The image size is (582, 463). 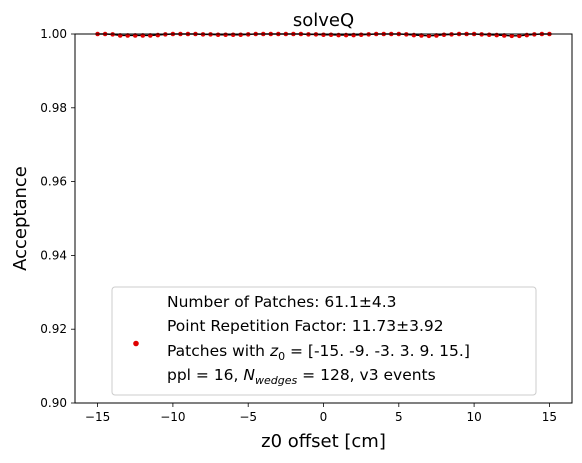 What do you see at coordinates (366, 375) in the screenshot?
I see `legend-ppl-suffix: = 128, v3 events` at bounding box center [366, 375].